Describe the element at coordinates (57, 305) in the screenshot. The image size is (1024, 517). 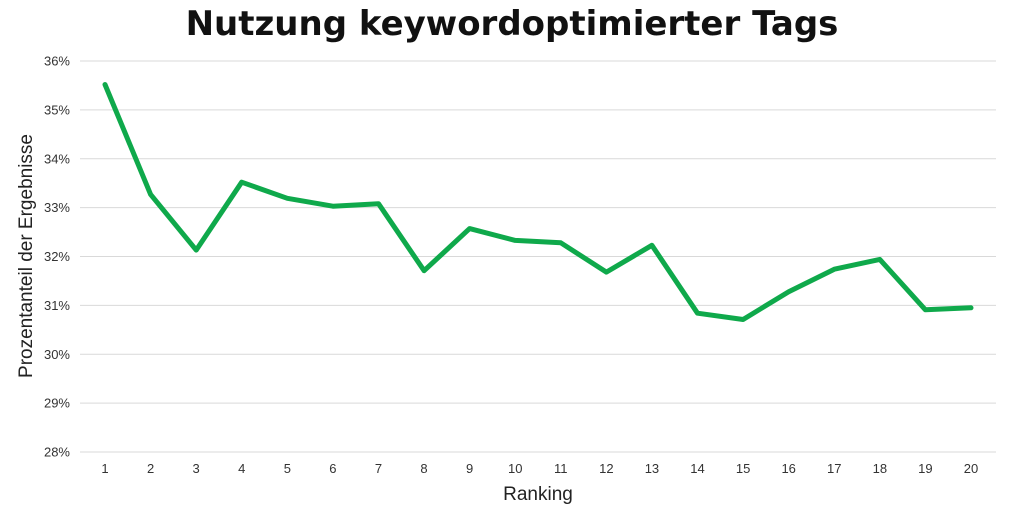
I see `y-tick-label: 31%` at that location.